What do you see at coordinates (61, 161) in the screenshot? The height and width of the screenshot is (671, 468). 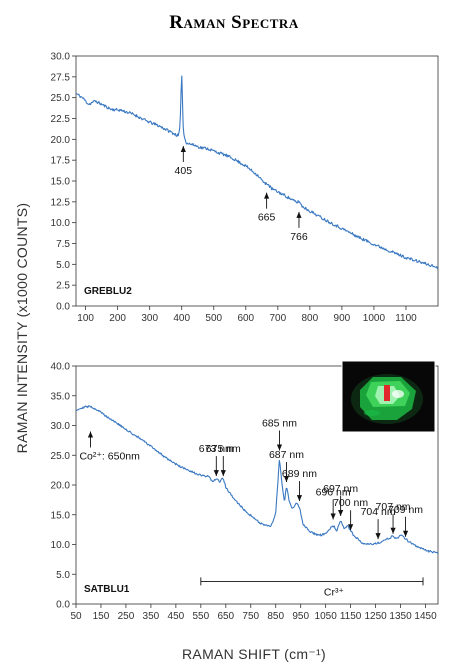 I see `y-tick-label: 17.5` at bounding box center [61, 161].